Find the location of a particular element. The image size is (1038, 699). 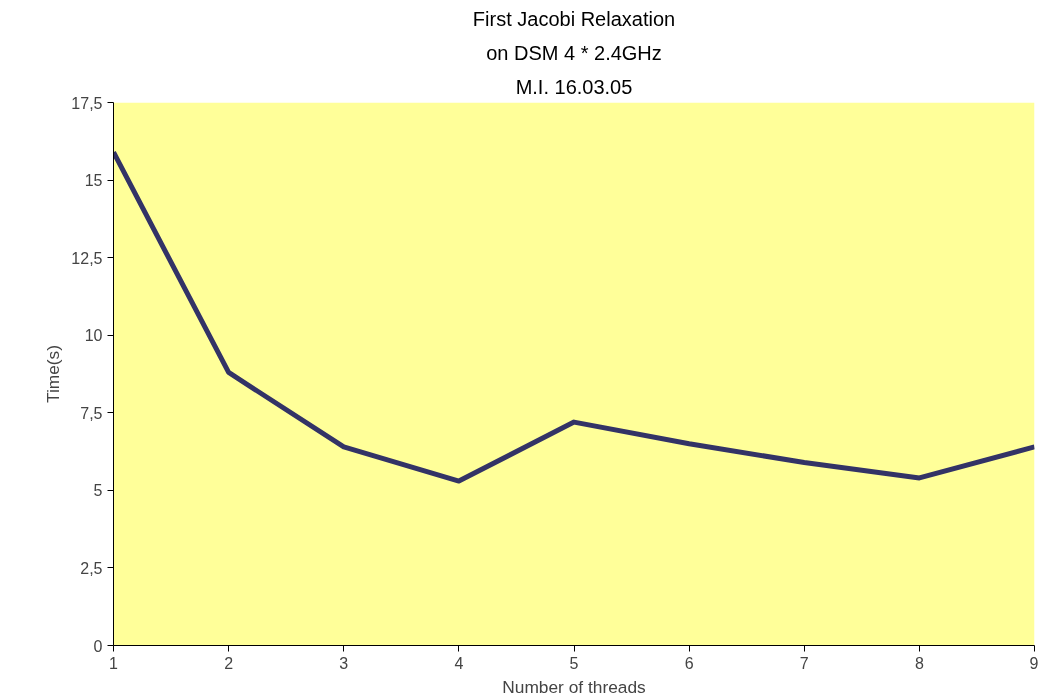

x-tick-label: 6 is located at coordinates (689, 663).